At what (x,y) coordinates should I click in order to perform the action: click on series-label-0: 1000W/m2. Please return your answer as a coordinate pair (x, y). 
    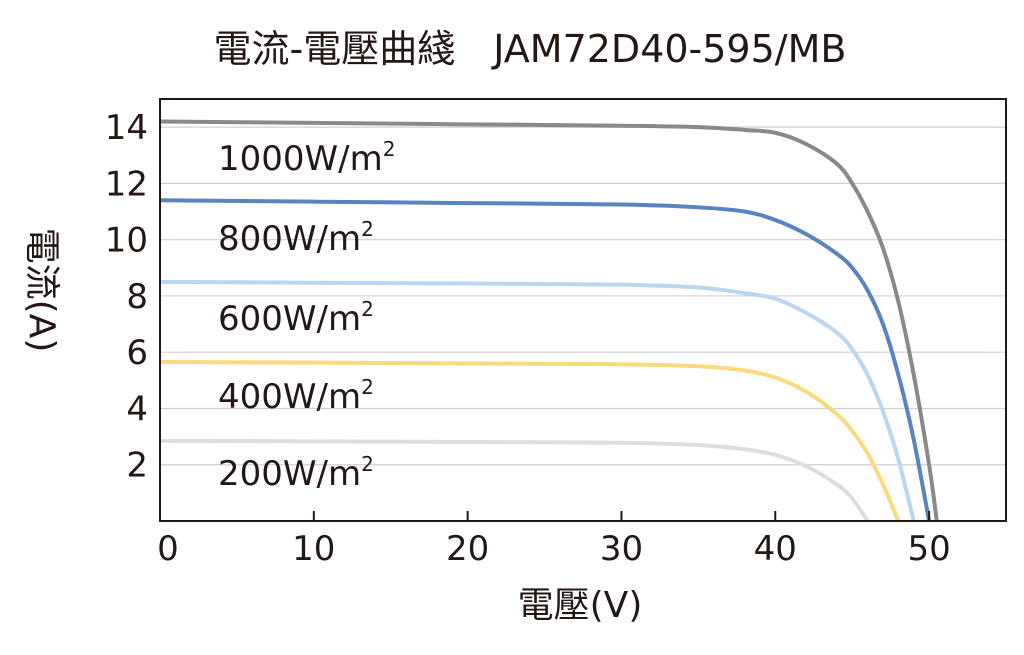
    Looking at the image, I should click on (306, 158).